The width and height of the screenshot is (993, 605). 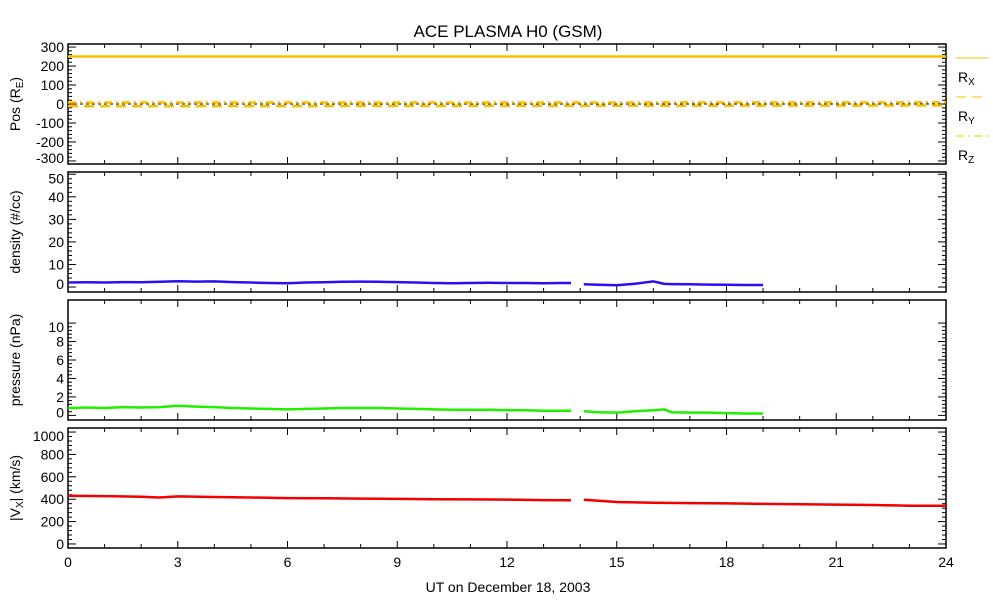 I want to click on legend-label-RX: RX, so click(x=966, y=78).